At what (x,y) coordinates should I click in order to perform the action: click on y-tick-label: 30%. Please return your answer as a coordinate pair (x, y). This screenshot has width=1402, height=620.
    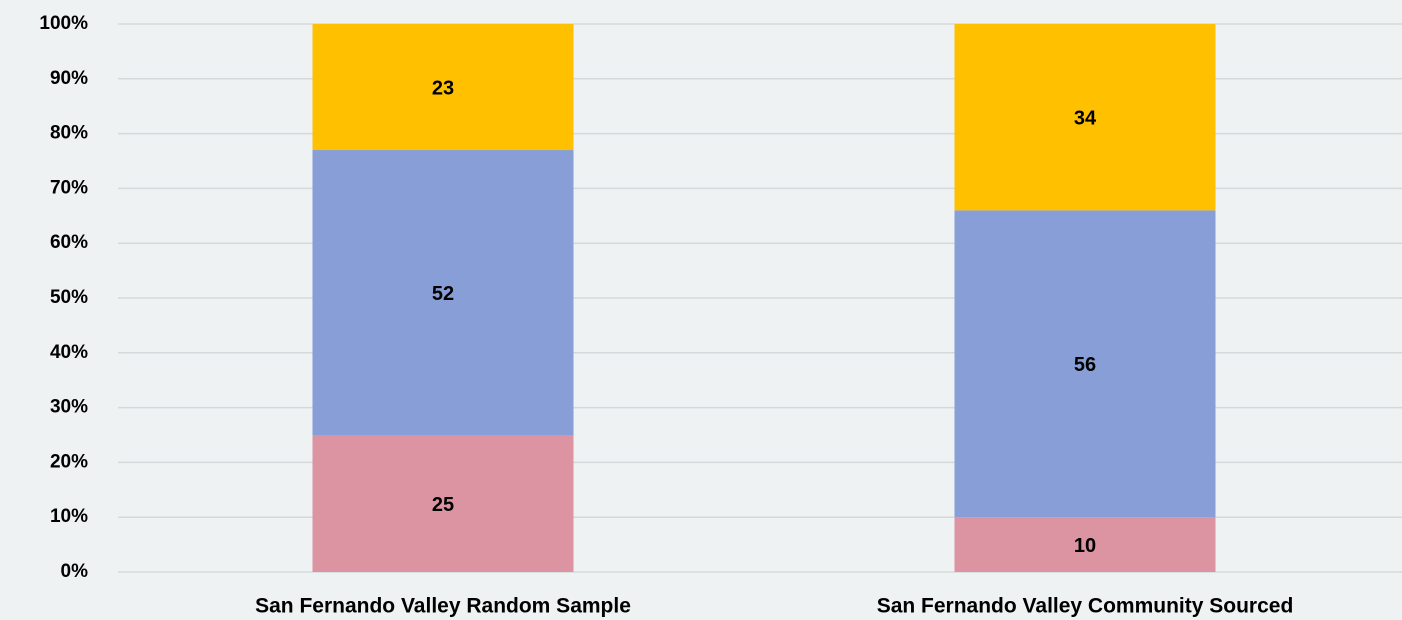
    Looking at the image, I should click on (69, 407).